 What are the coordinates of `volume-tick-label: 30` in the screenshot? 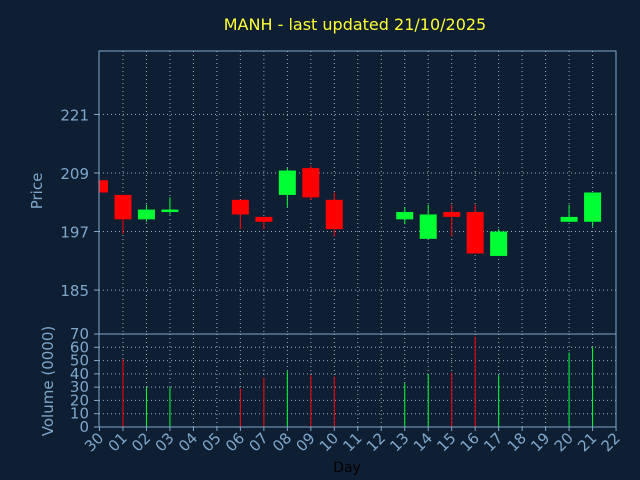 It's located at (79, 387).